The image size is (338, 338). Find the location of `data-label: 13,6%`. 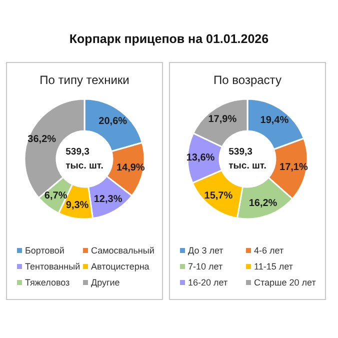

data-label: 13,6% is located at coordinates (200, 158).